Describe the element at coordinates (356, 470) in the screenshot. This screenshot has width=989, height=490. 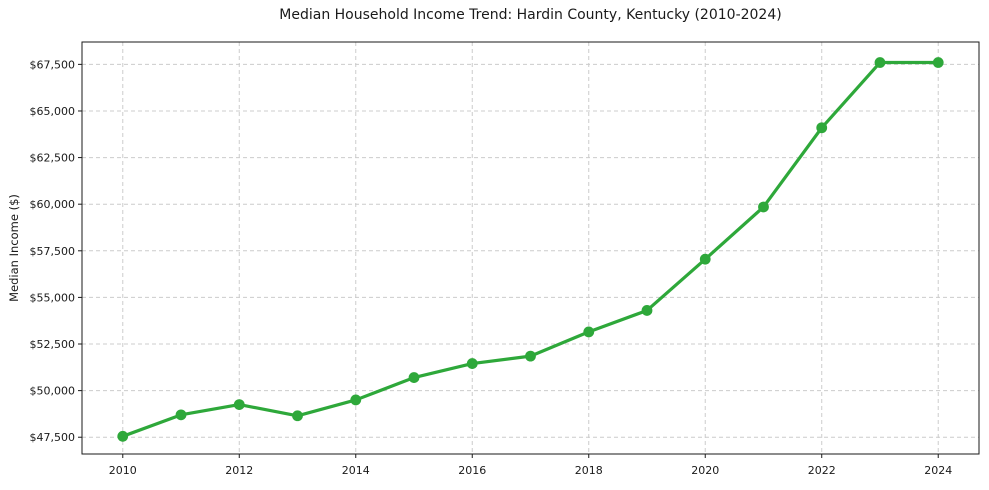
I see `x-tick-label: 2014` at that location.